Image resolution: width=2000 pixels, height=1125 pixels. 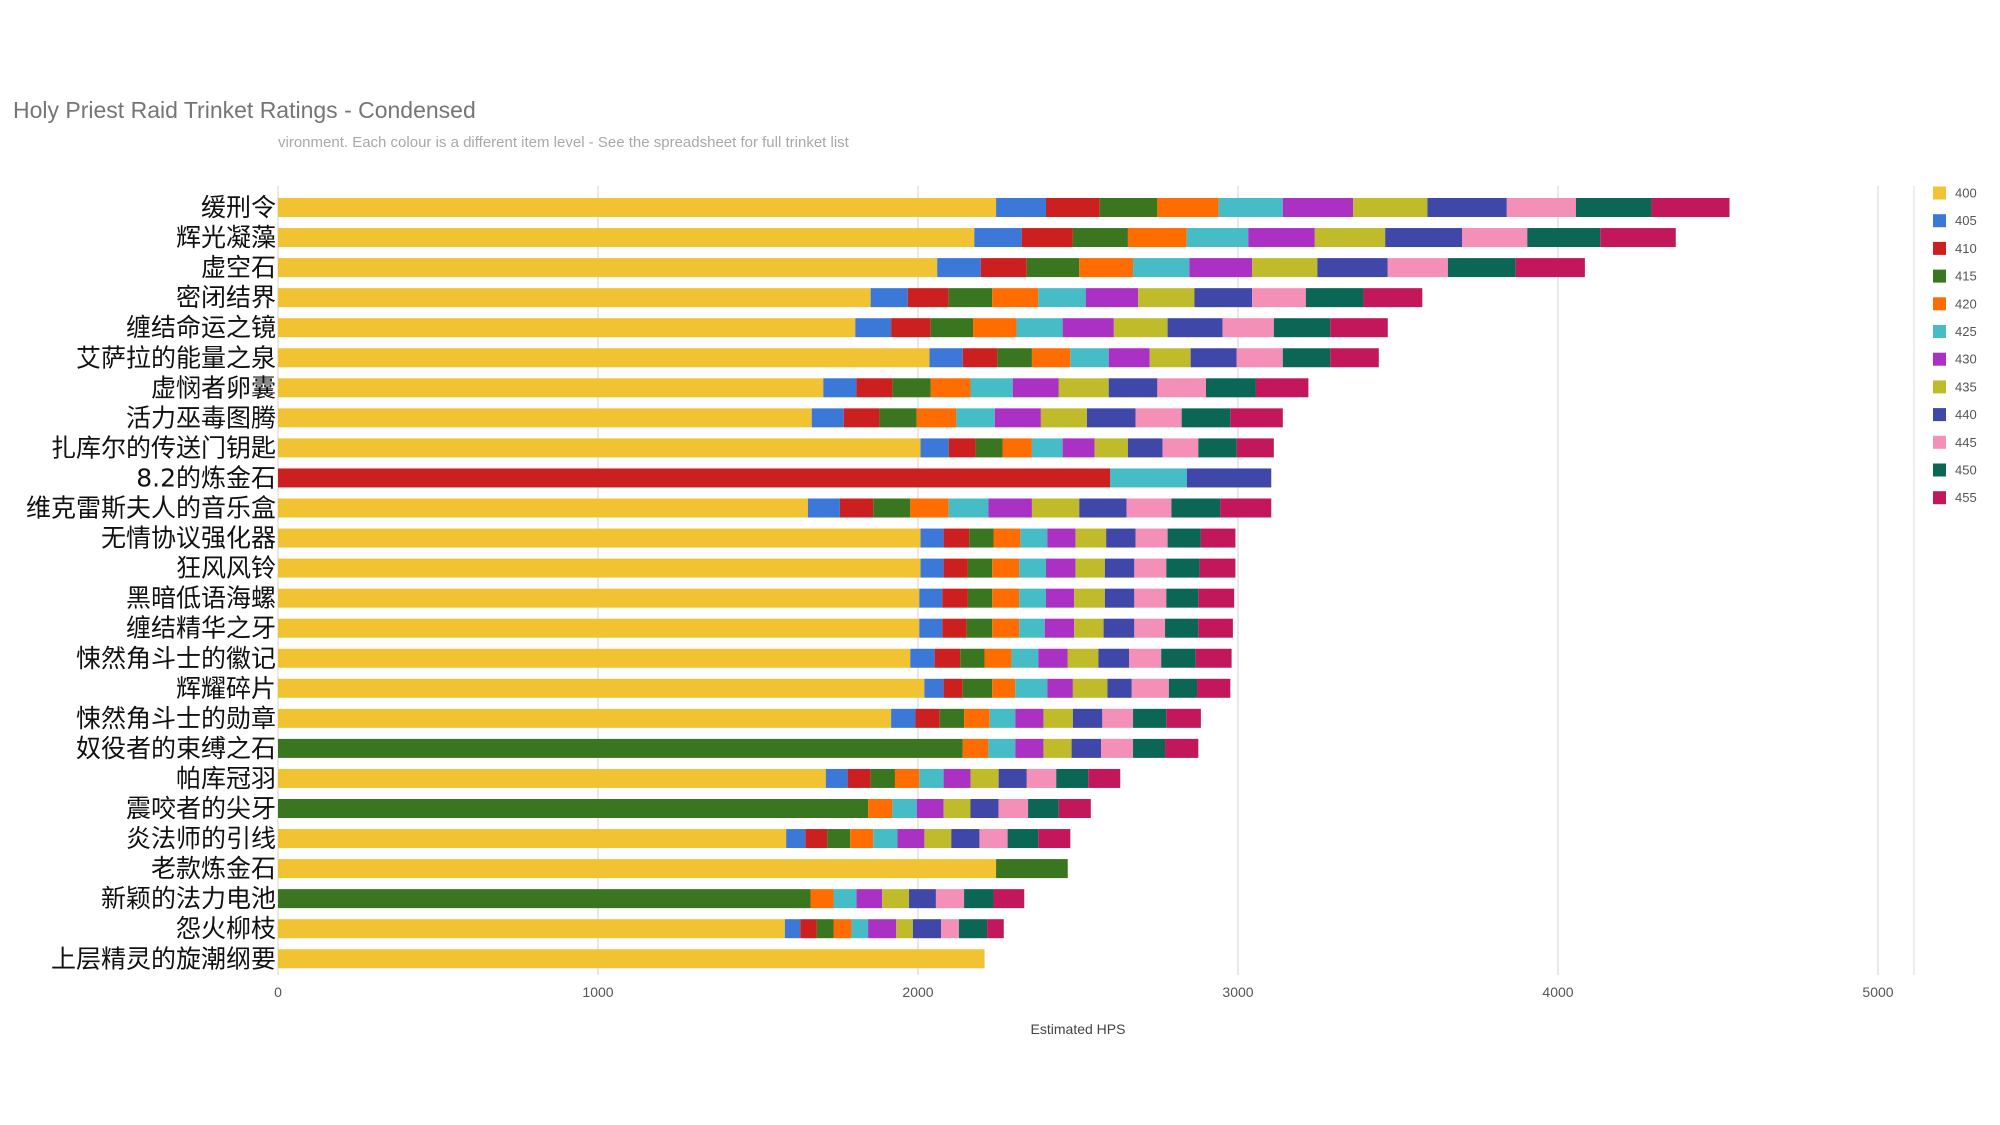 What do you see at coordinates (226, 928) in the screenshot?
I see `category-label: 怨火柳枝` at bounding box center [226, 928].